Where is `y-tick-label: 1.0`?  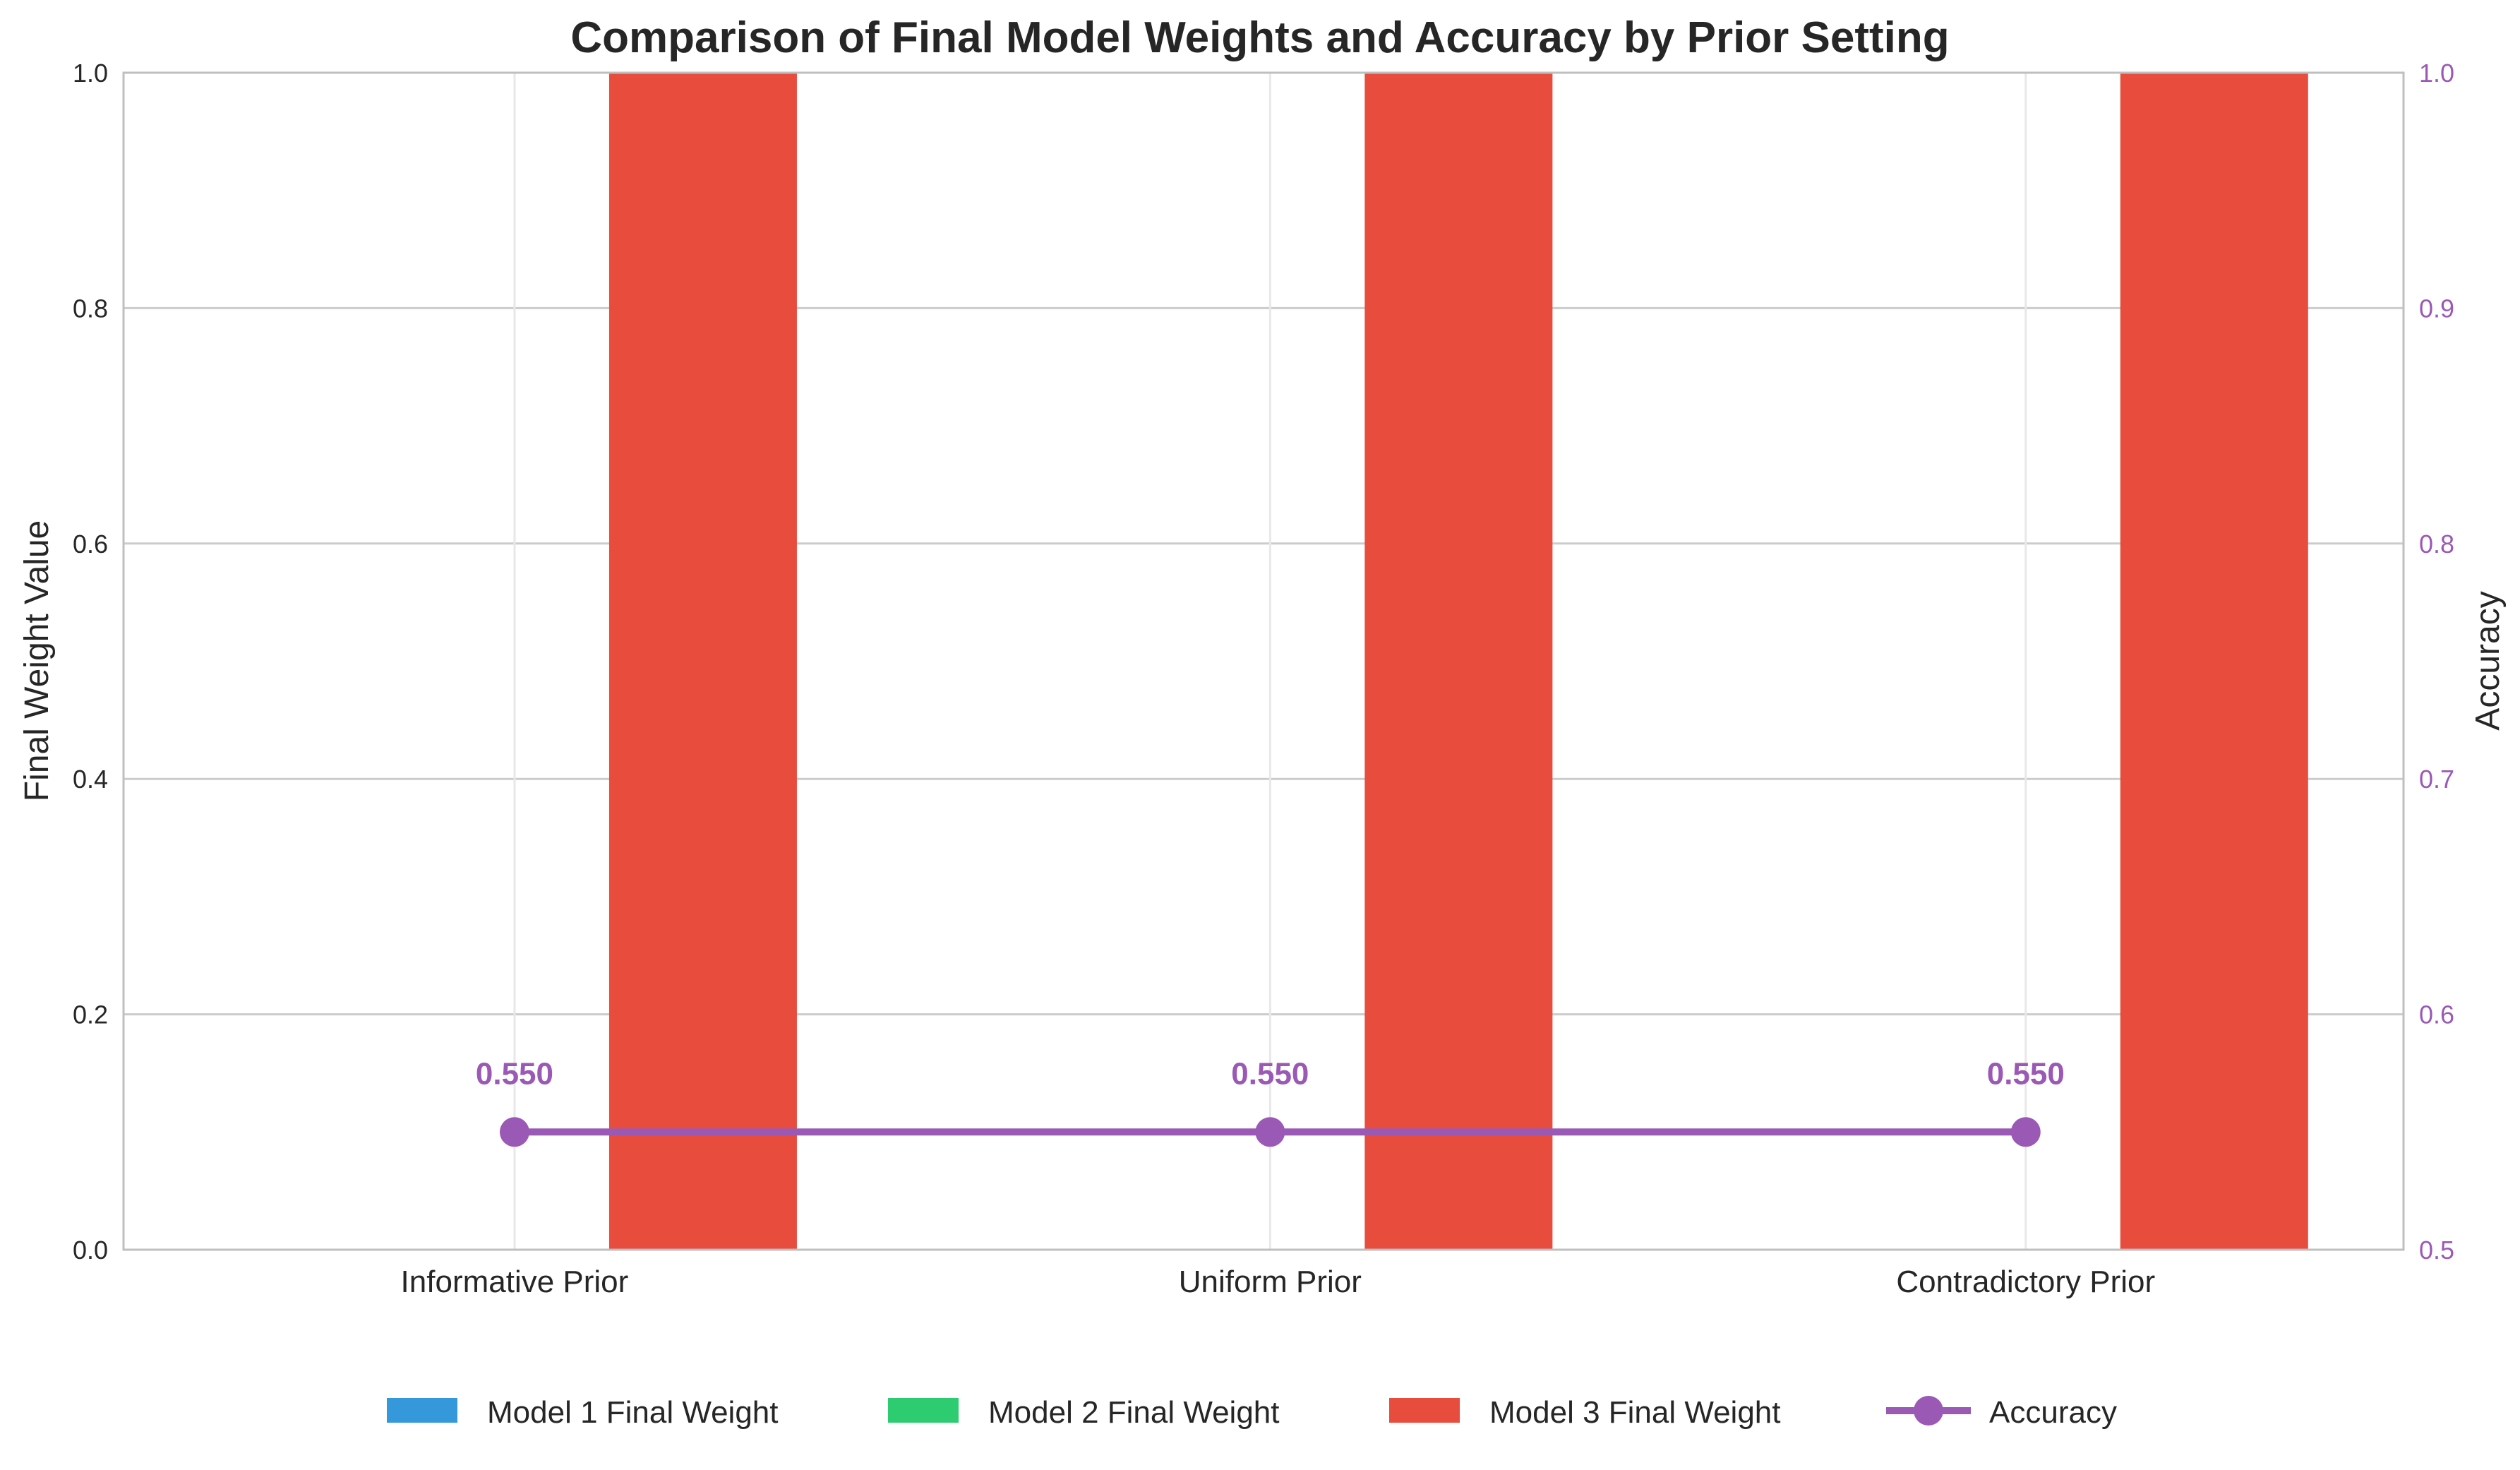
y-tick-label: 1.0 is located at coordinates (91, 73).